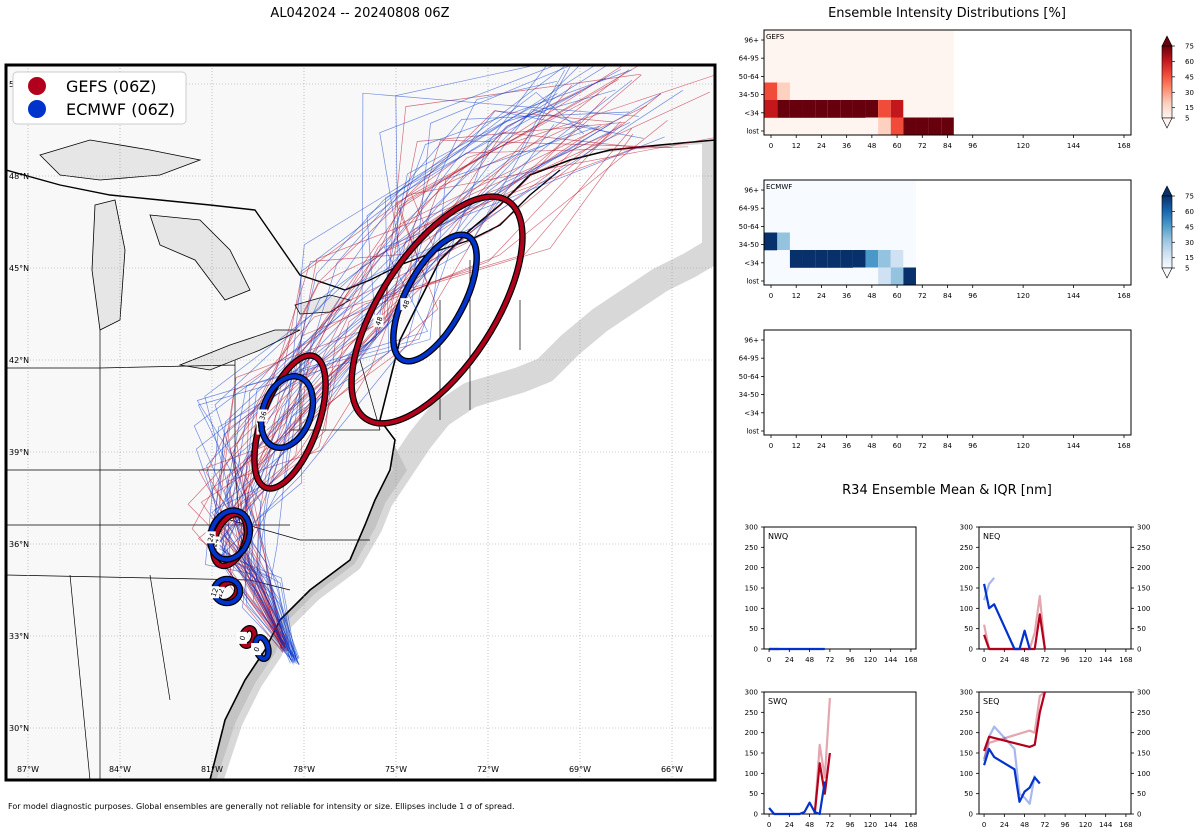  What do you see at coordinates (1189, 227) in the screenshot?
I see `colorbar-tick-label: 45` at bounding box center [1189, 227].